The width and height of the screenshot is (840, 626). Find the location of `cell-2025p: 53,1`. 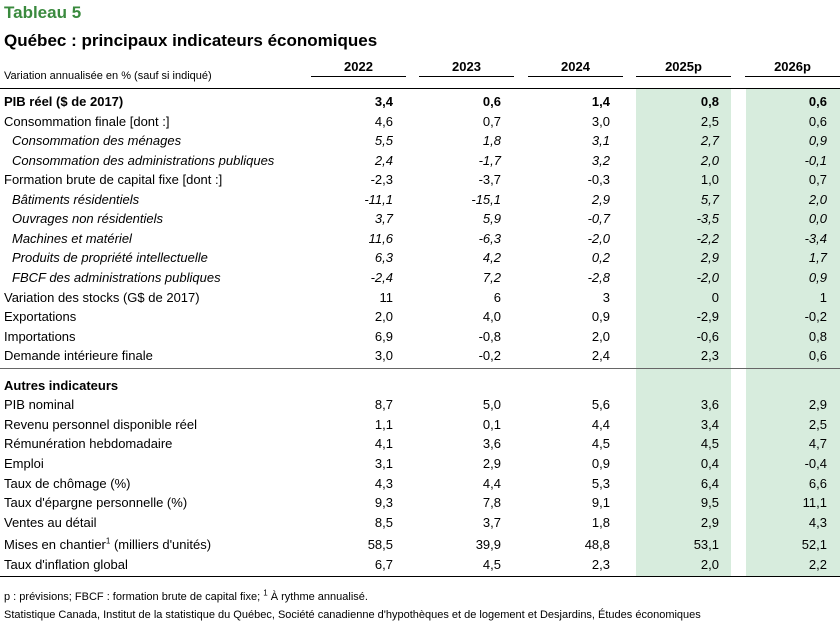

cell-2025p: 53,1 is located at coordinates (706, 544).